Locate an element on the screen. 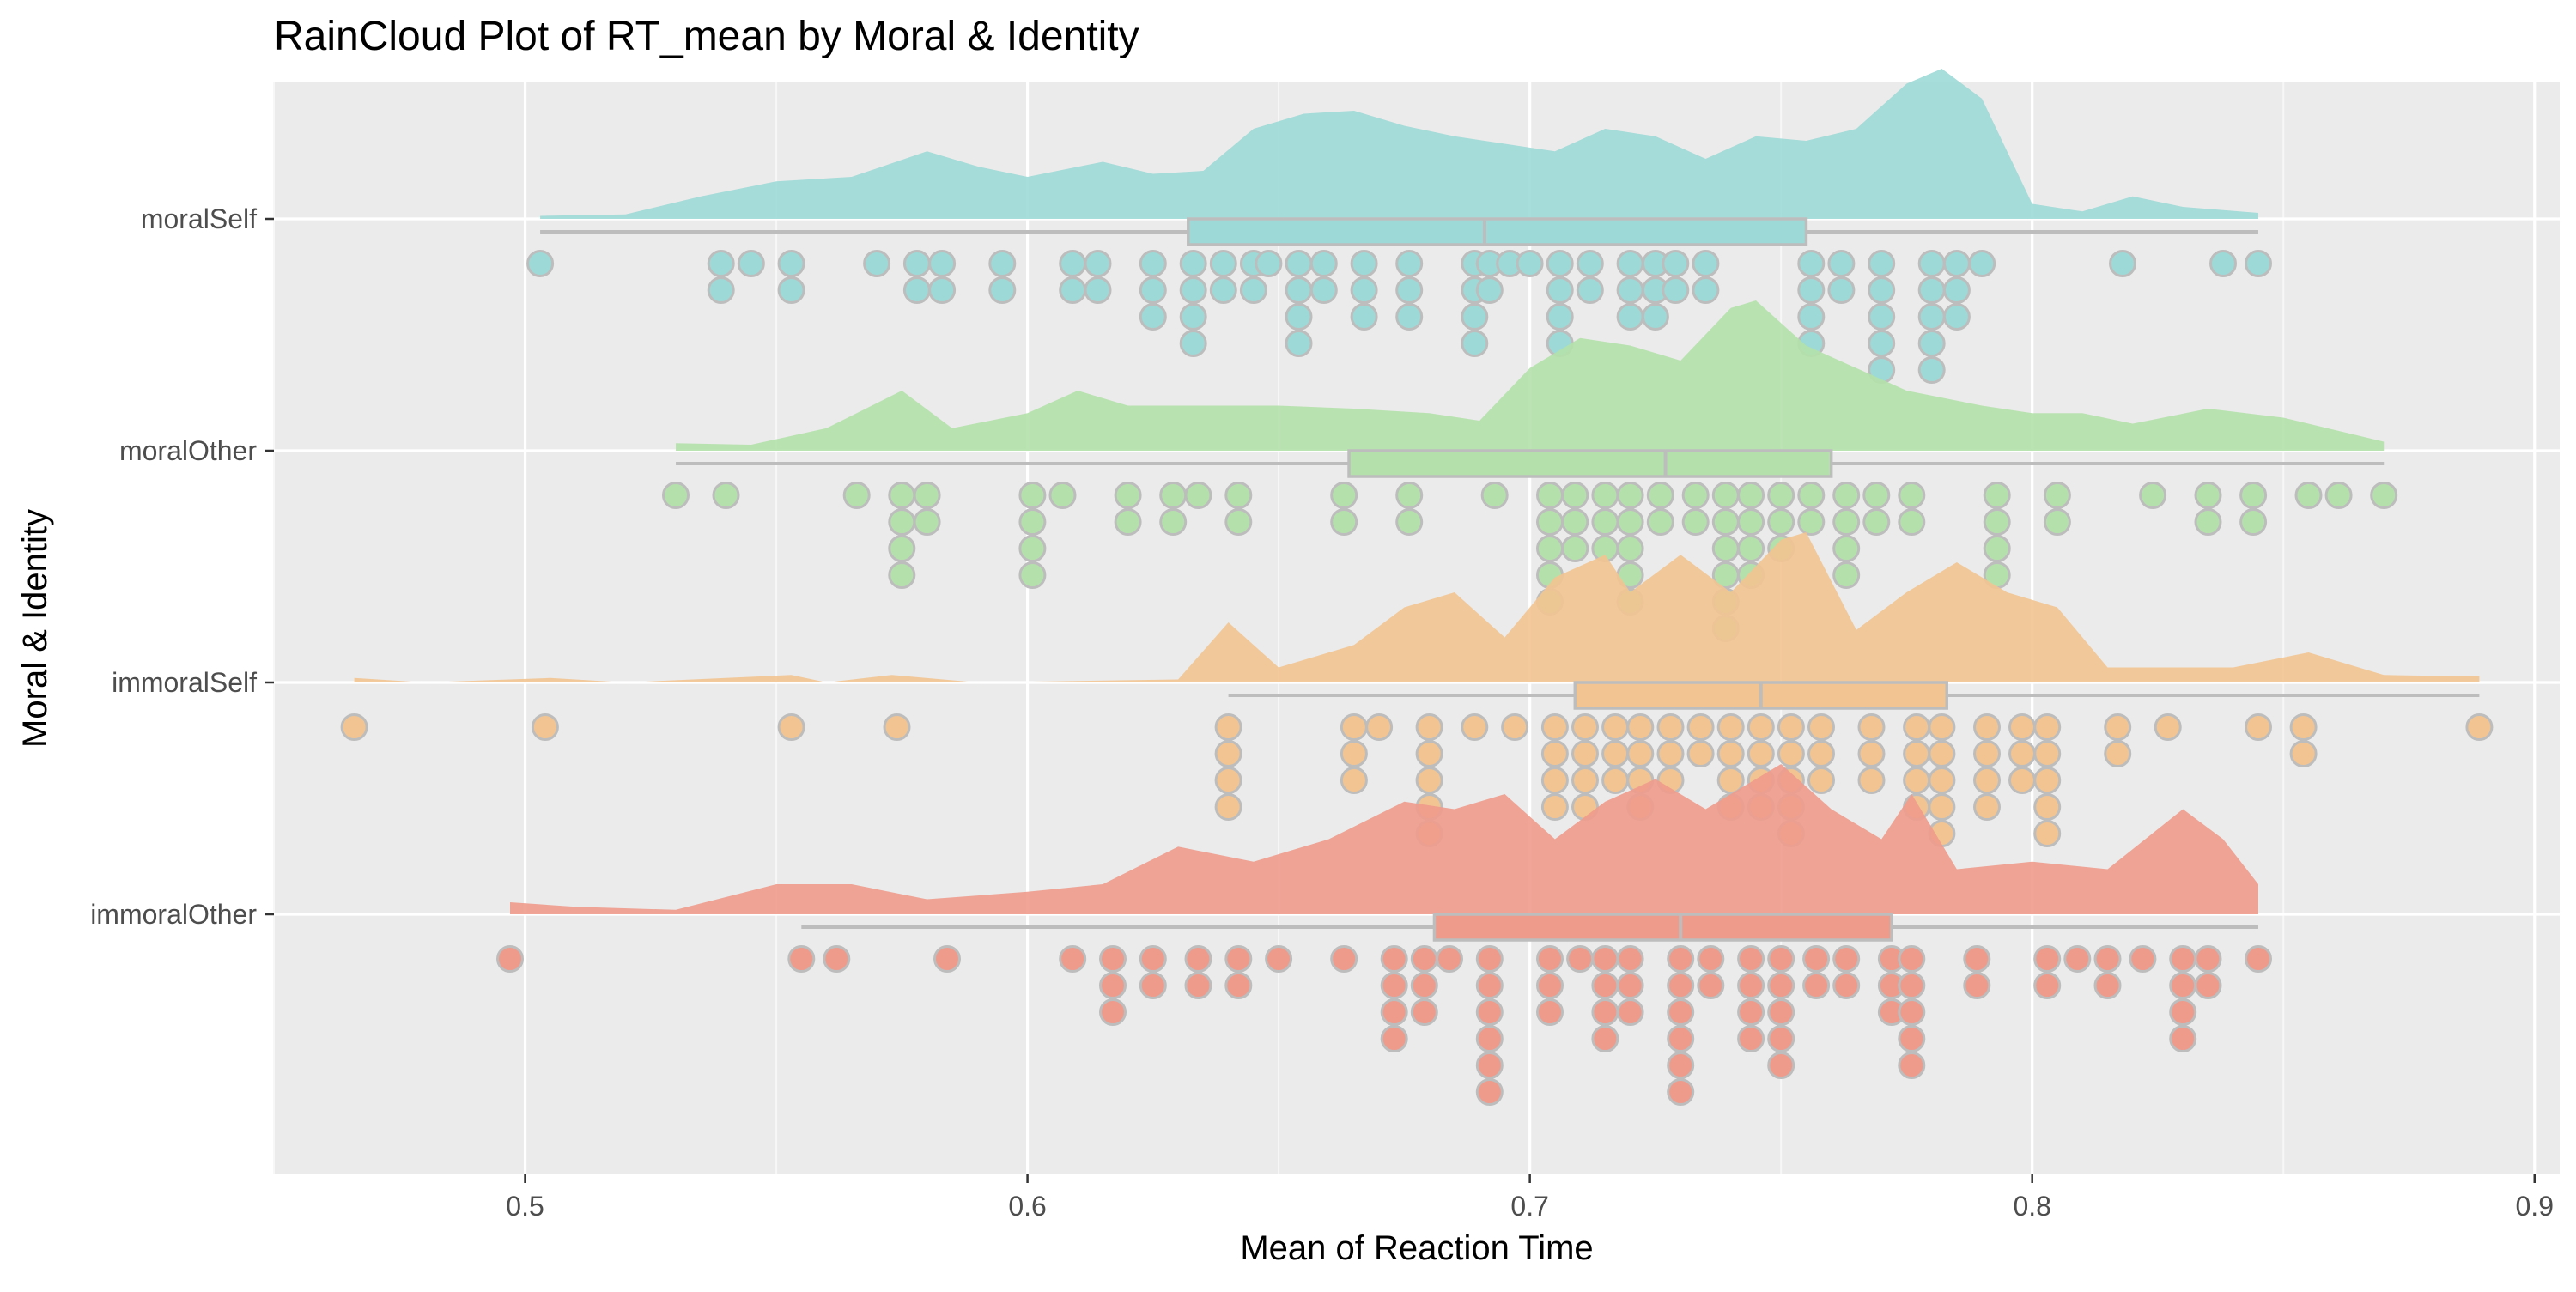 This screenshot has width=2576, height=1292. x-tick-label: 0.5 is located at coordinates (525, 1206).